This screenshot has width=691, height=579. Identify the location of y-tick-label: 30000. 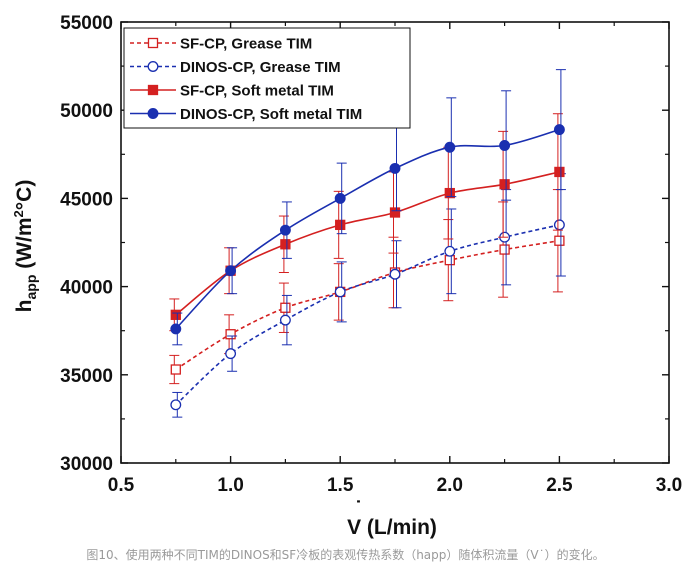
(86, 464).